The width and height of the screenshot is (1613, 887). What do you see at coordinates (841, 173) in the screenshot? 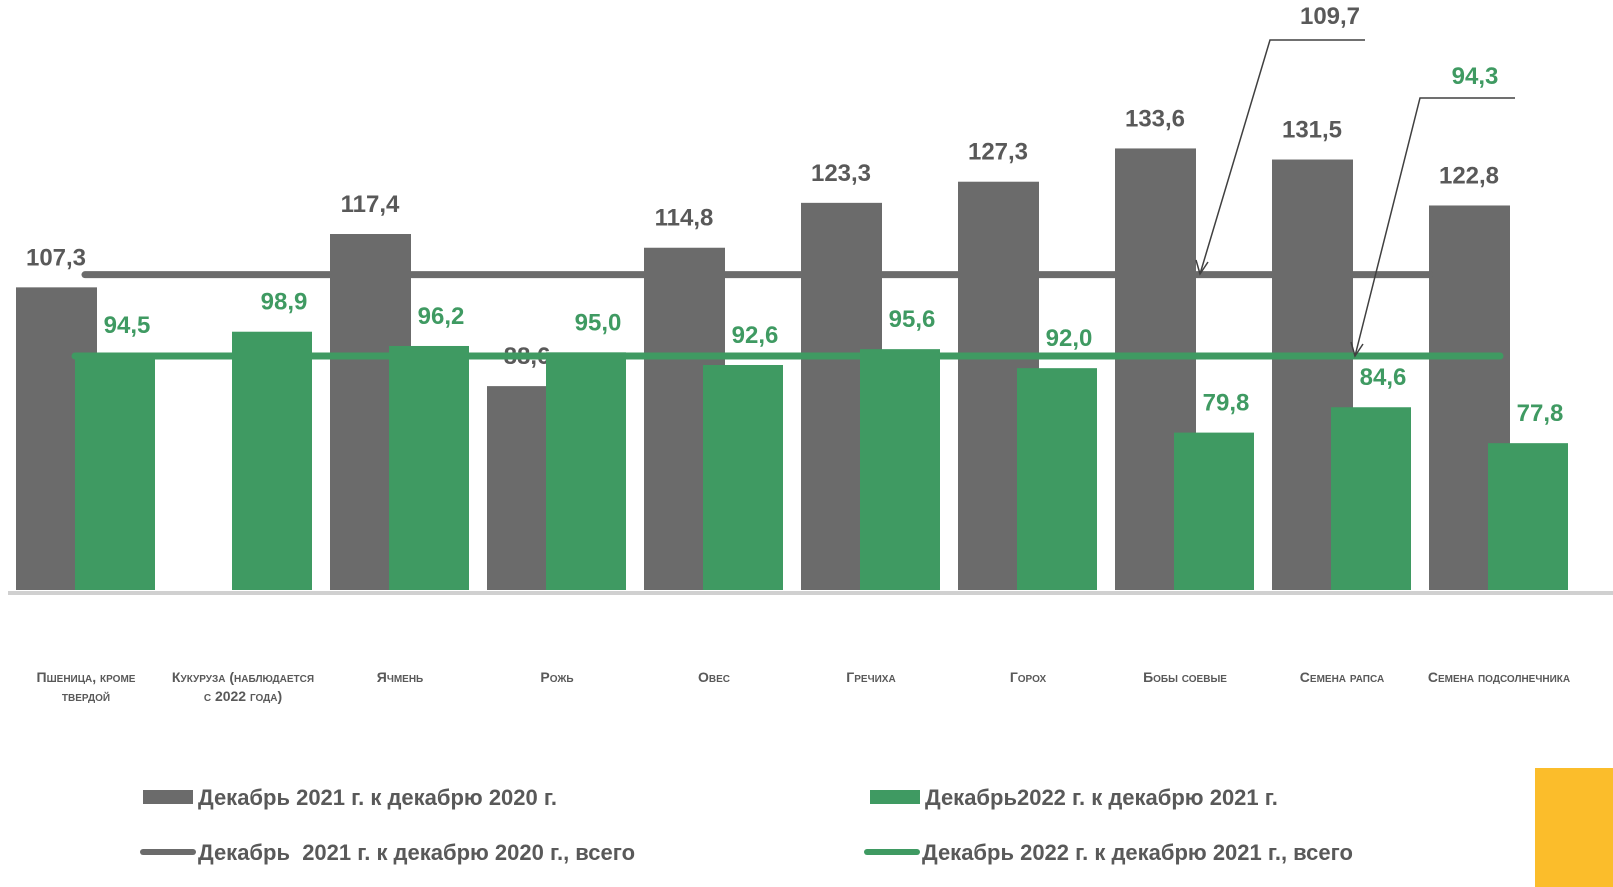
I see `value-label: 123,3` at bounding box center [841, 173].